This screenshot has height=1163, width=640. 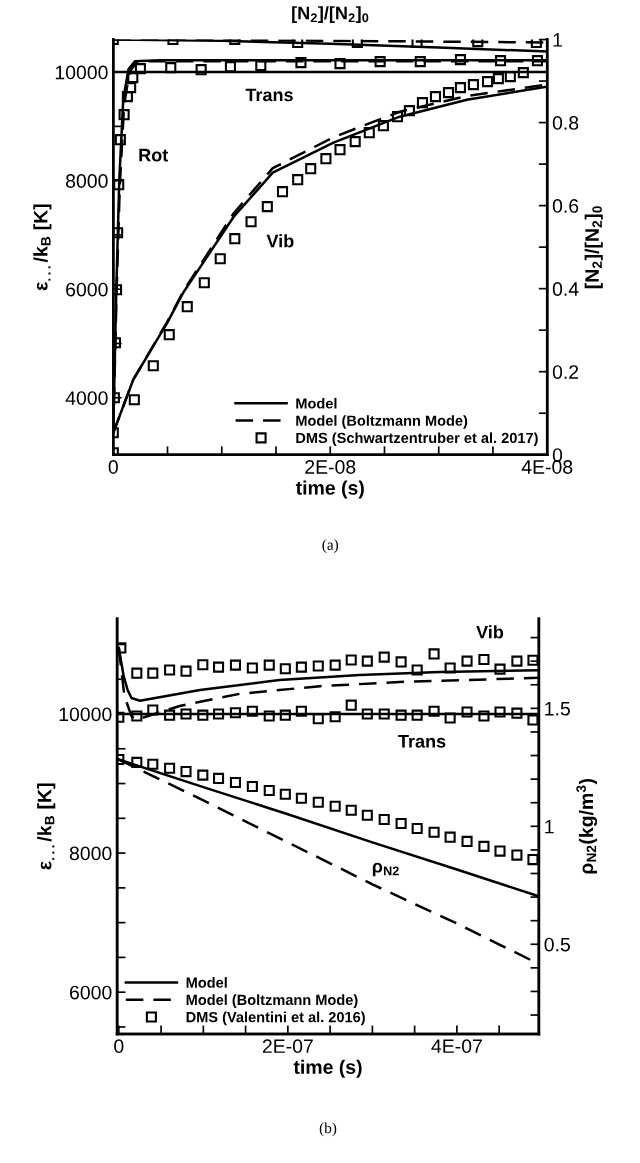 What do you see at coordinates (330, 14) in the screenshot?
I see `text: [N$_{2}$]/[N$_{2}$]$_{0}$` at bounding box center [330, 14].